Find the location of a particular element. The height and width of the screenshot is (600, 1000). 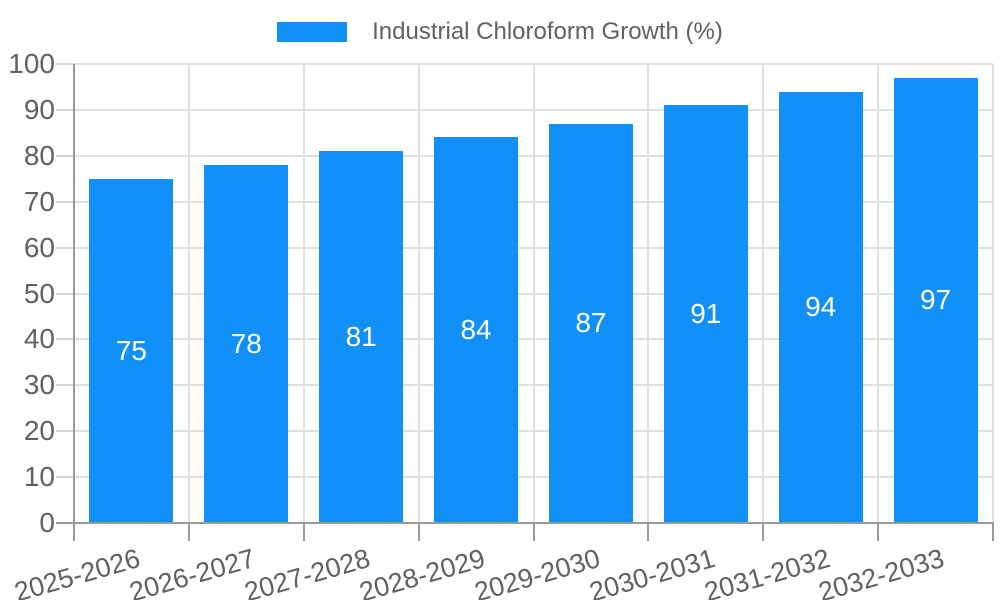

x-axis-label: 2032-2033 is located at coordinates (881, 571).